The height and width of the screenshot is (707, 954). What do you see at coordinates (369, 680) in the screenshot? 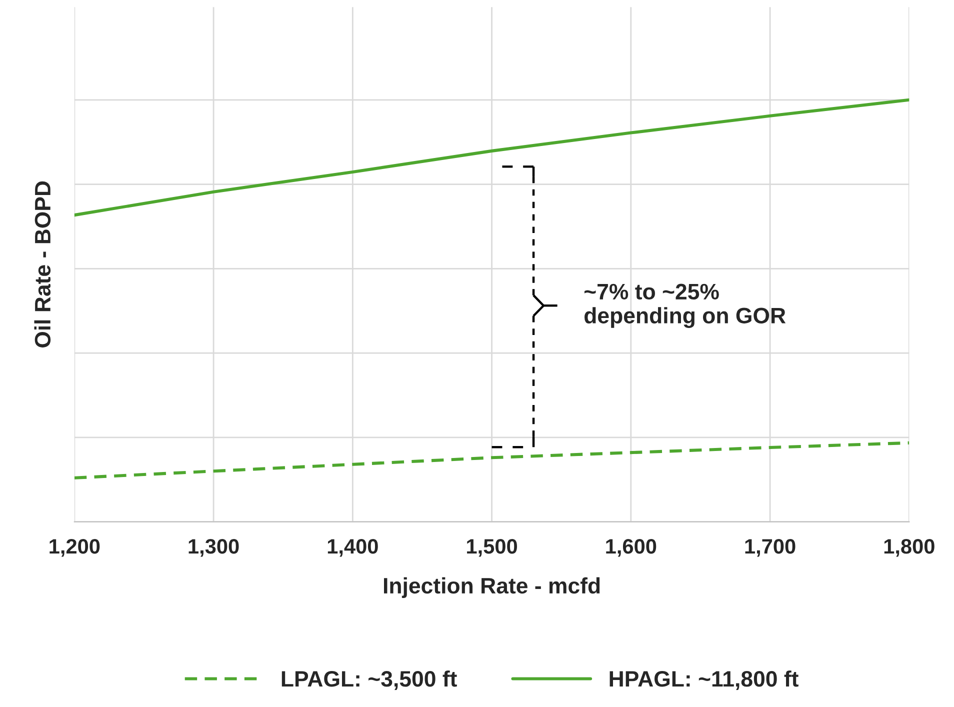
I see `legend-label: LPAGL: ~3,500 ft` at bounding box center [369, 680].